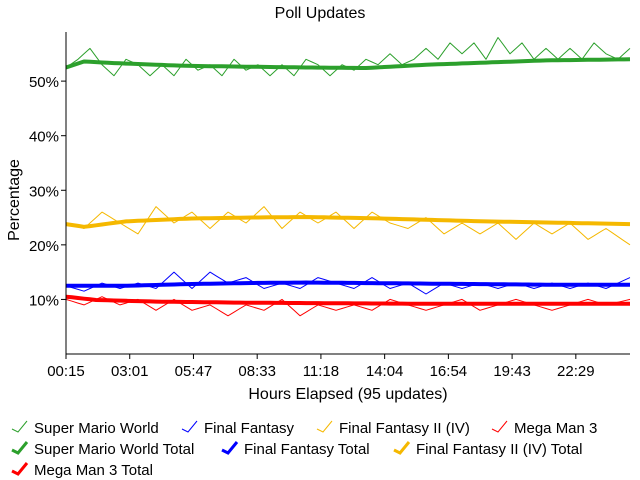 Image resolution: width=640 pixels, height=480 pixels. I want to click on legend-label-final-fantasy: Final Fantasy, so click(249, 428).